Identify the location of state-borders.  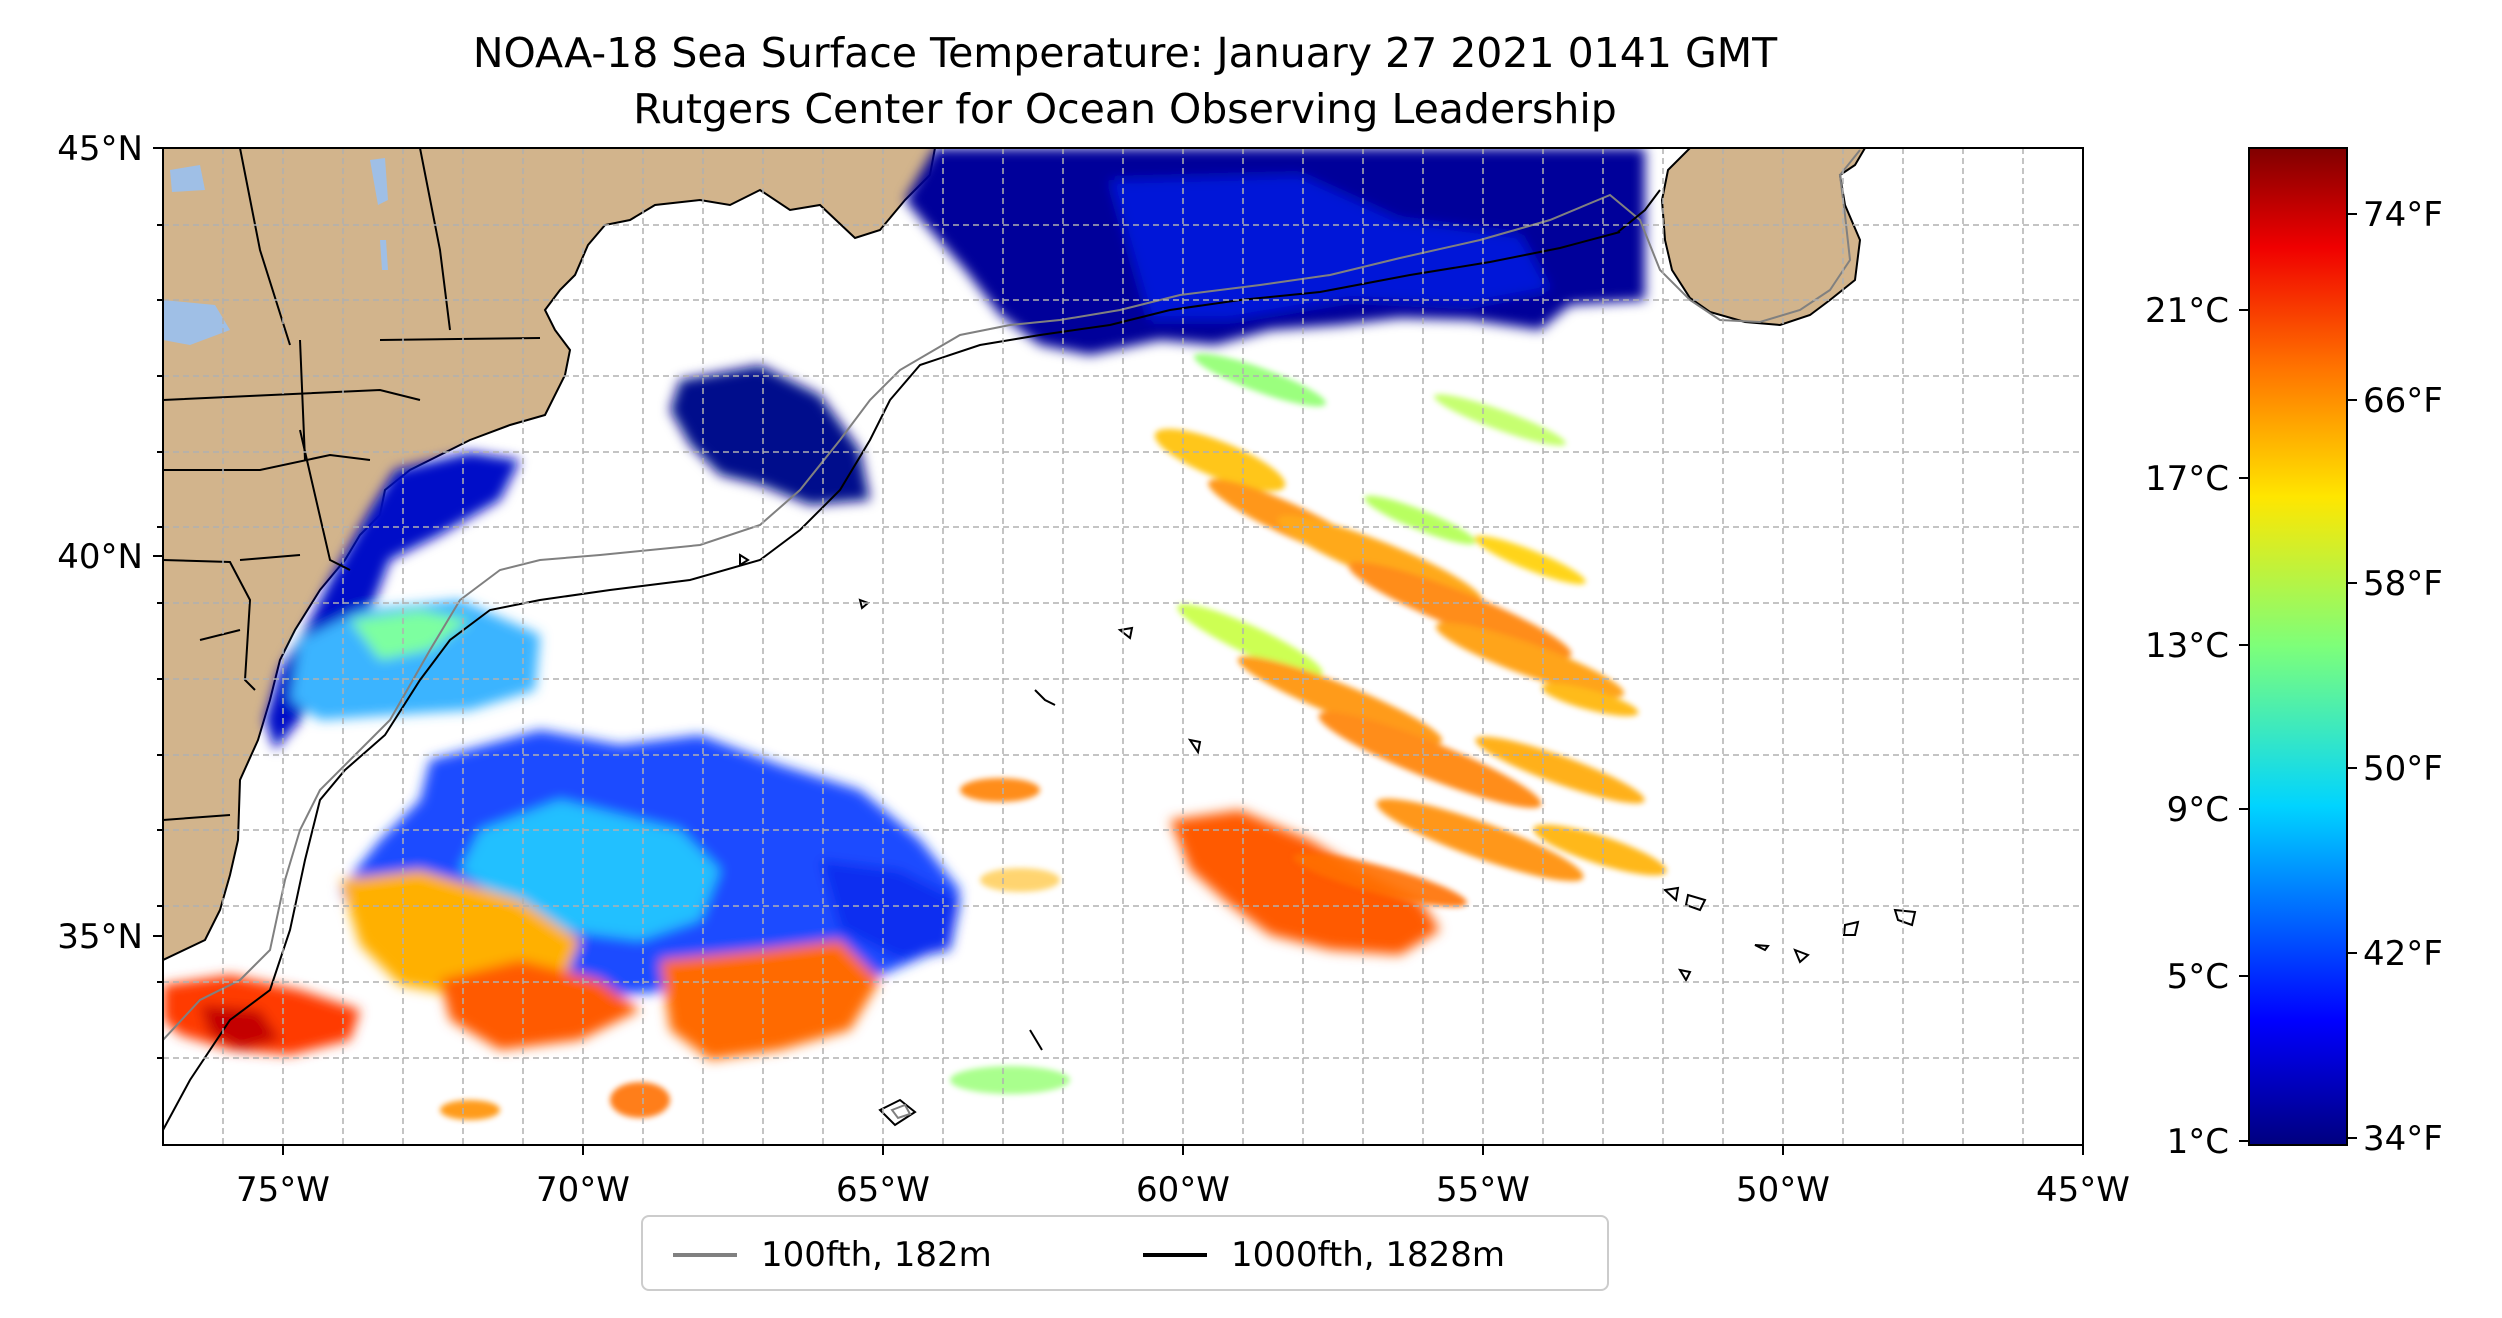
(352, 484).